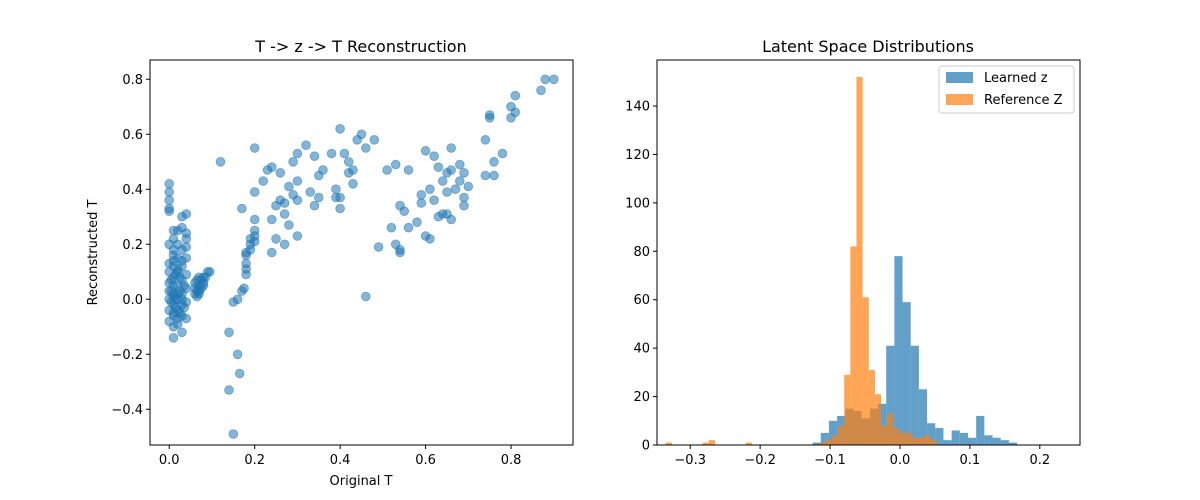 This screenshot has height=500, width=1200. What do you see at coordinates (93, 253) in the screenshot?
I see `scatter-y-label: Reconstructed T` at bounding box center [93, 253].